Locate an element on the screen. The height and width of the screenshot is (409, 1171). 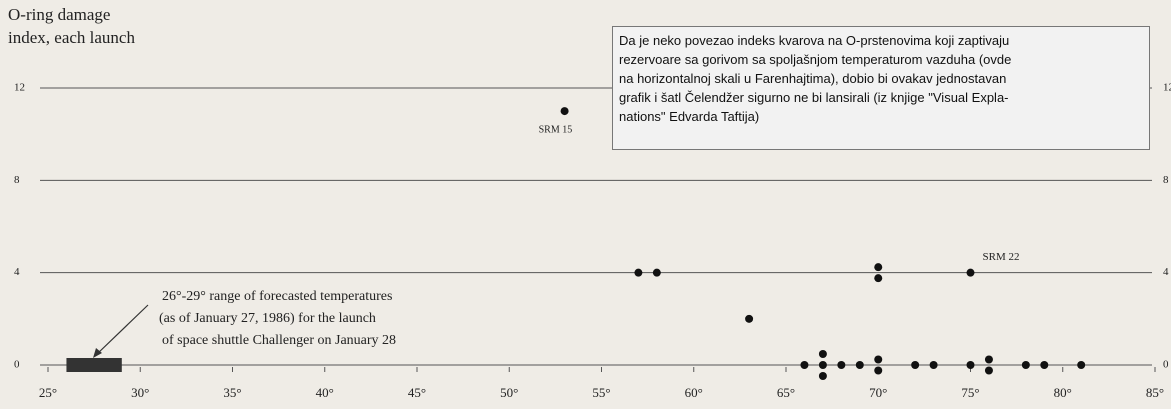
forecast-range is located at coordinates (94, 365).